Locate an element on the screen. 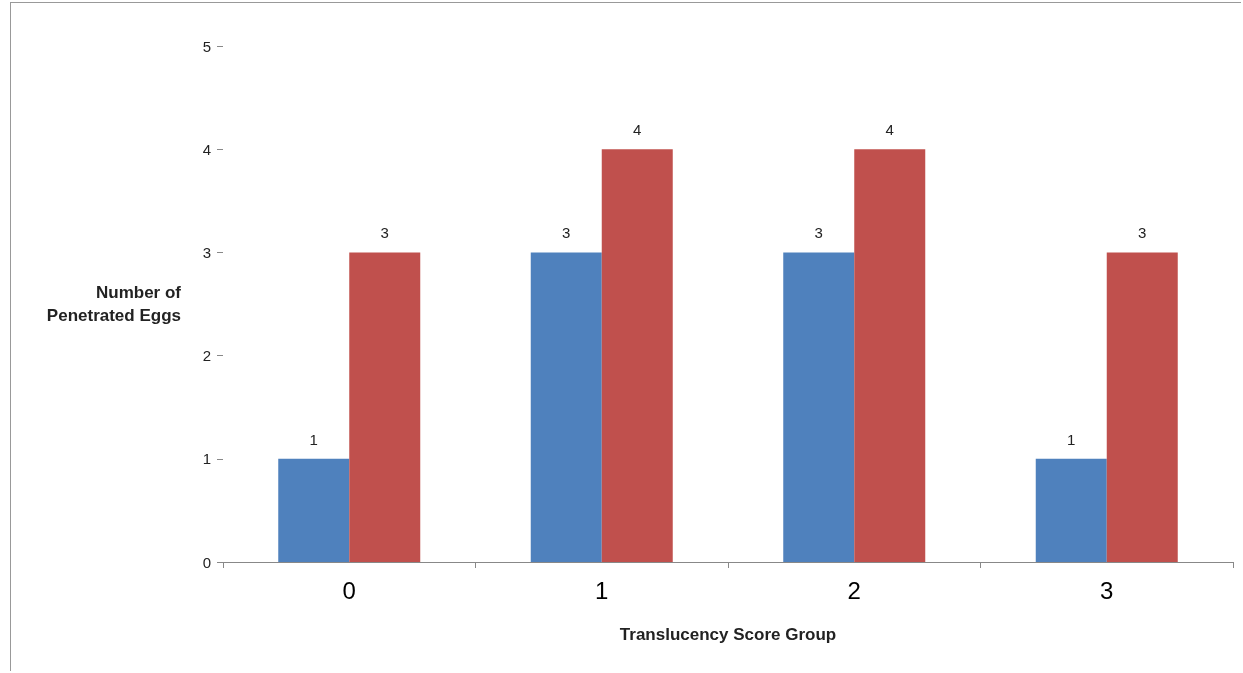 The image size is (1243, 673). y-tick-label: 0 is located at coordinates (206, 562).